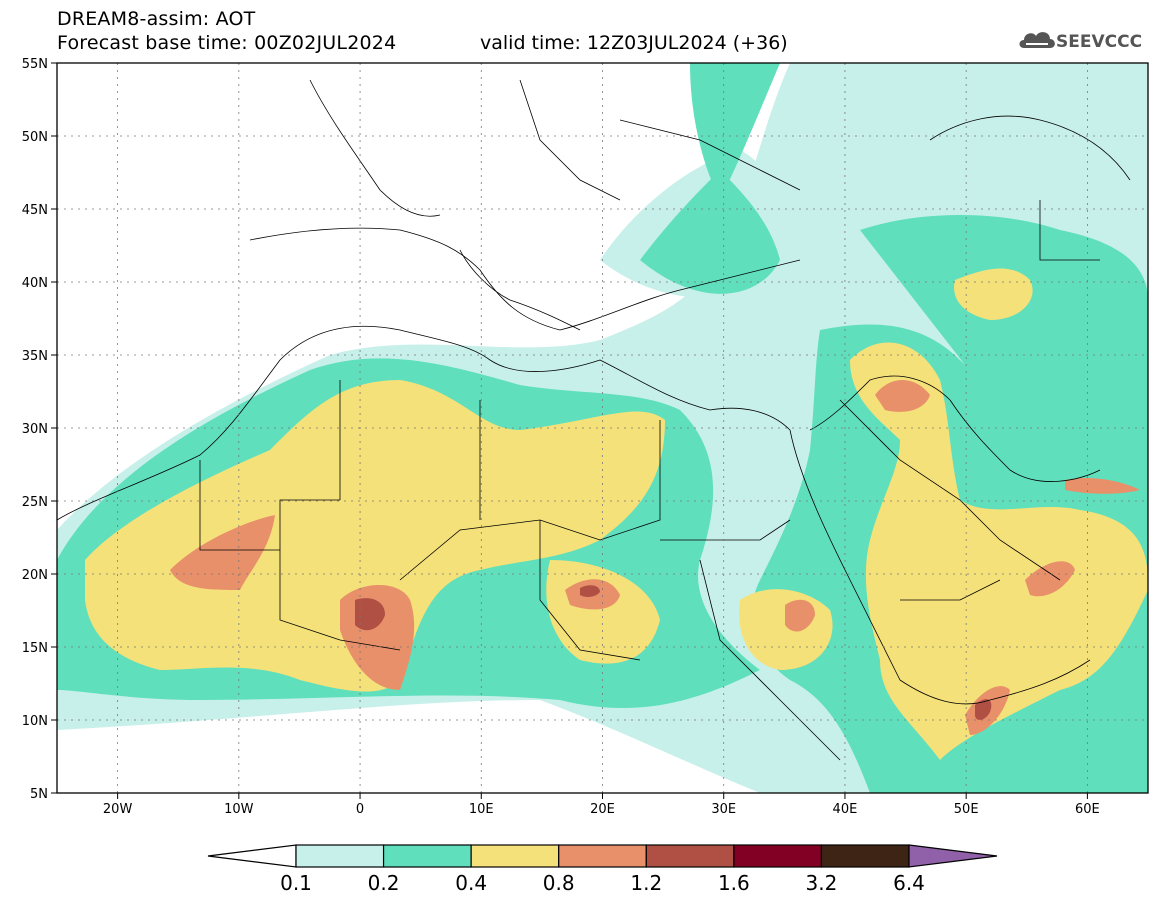 The width and height of the screenshot is (1165, 905). What do you see at coordinates (156, 19) in the screenshot?
I see `map-title: DREAM8-assim: AOT` at bounding box center [156, 19].